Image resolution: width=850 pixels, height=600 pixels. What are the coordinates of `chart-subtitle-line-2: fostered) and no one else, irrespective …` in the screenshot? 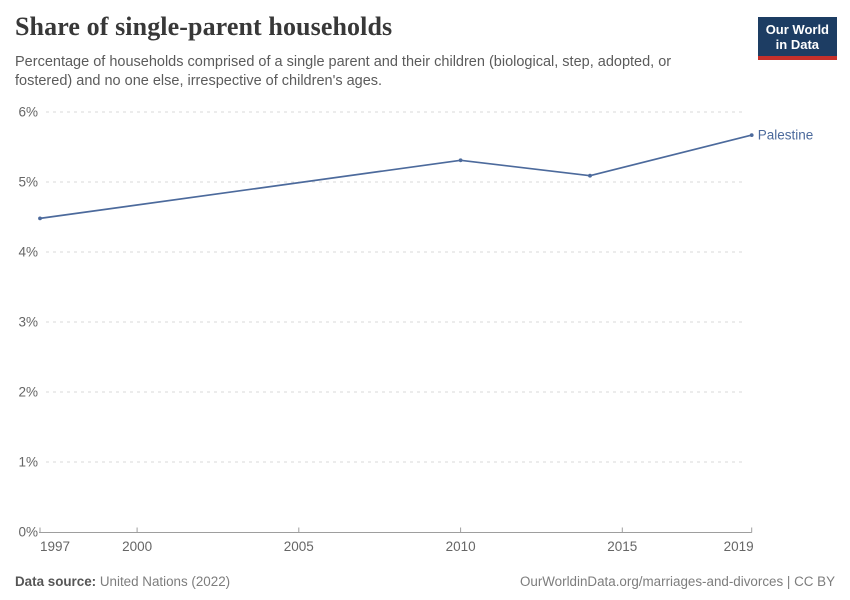 It's located at (199, 81).